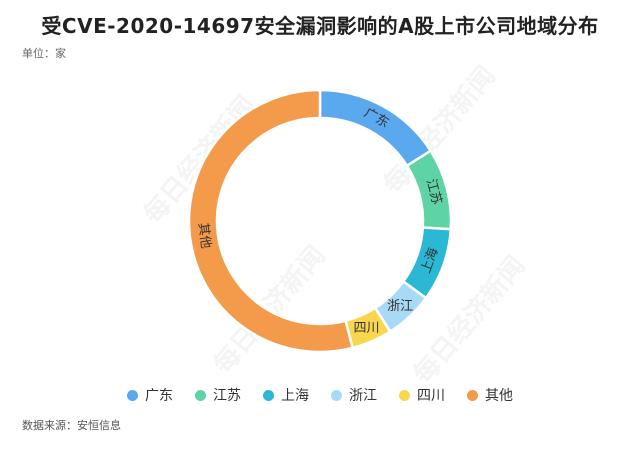  I want to click on legend-item-其他: 其他, so click(490, 395).